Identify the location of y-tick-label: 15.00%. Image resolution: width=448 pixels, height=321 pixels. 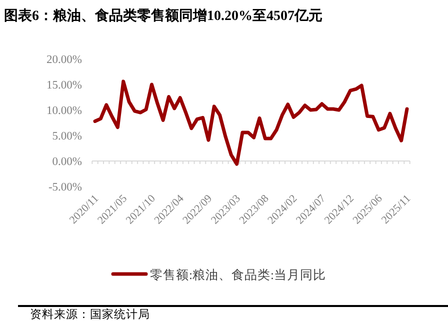
(64, 86).